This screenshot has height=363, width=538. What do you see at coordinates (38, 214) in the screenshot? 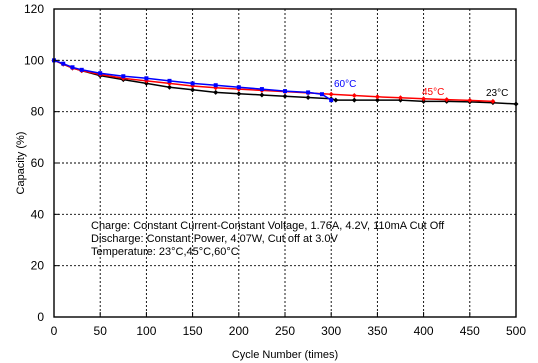
I see `y-tick-label: 40` at bounding box center [38, 214].